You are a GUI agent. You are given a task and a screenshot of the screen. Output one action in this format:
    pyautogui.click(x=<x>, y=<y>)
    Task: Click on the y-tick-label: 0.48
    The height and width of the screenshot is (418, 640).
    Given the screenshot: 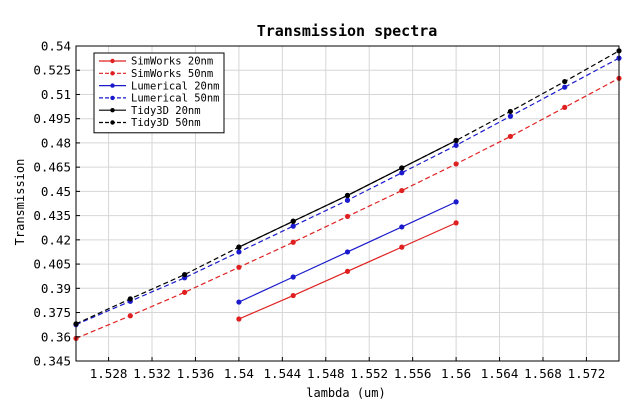 What is the action you would take?
    pyautogui.click(x=56, y=142)
    